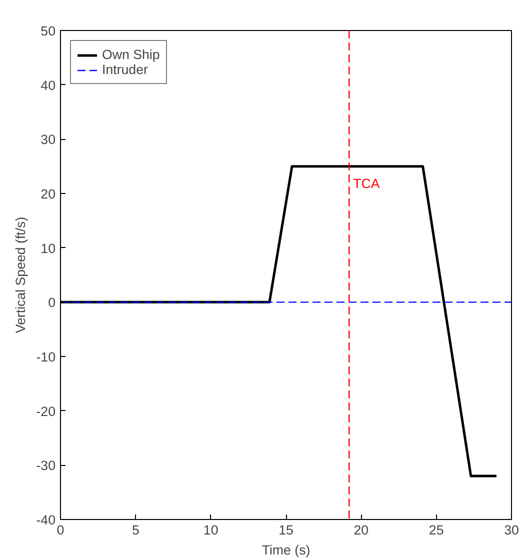  What do you see at coordinates (210, 530) in the screenshot?
I see `x-tick-label: 10` at bounding box center [210, 530].